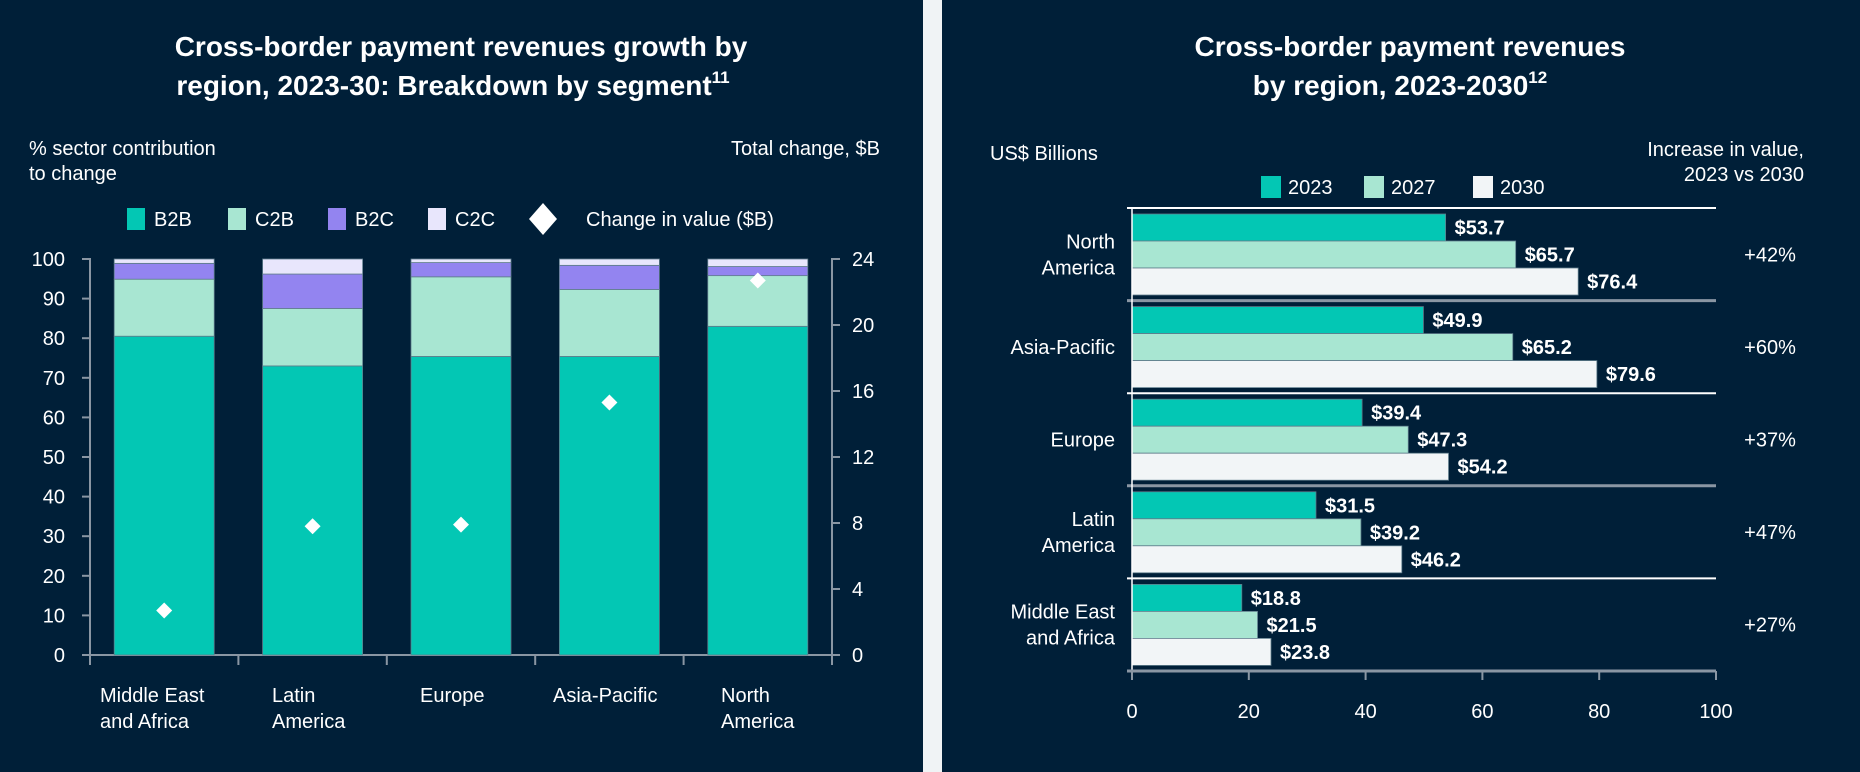  Describe the element at coordinates (309, 722) in the screenshot. I see `x-category-label-latin-america: America` at that location.